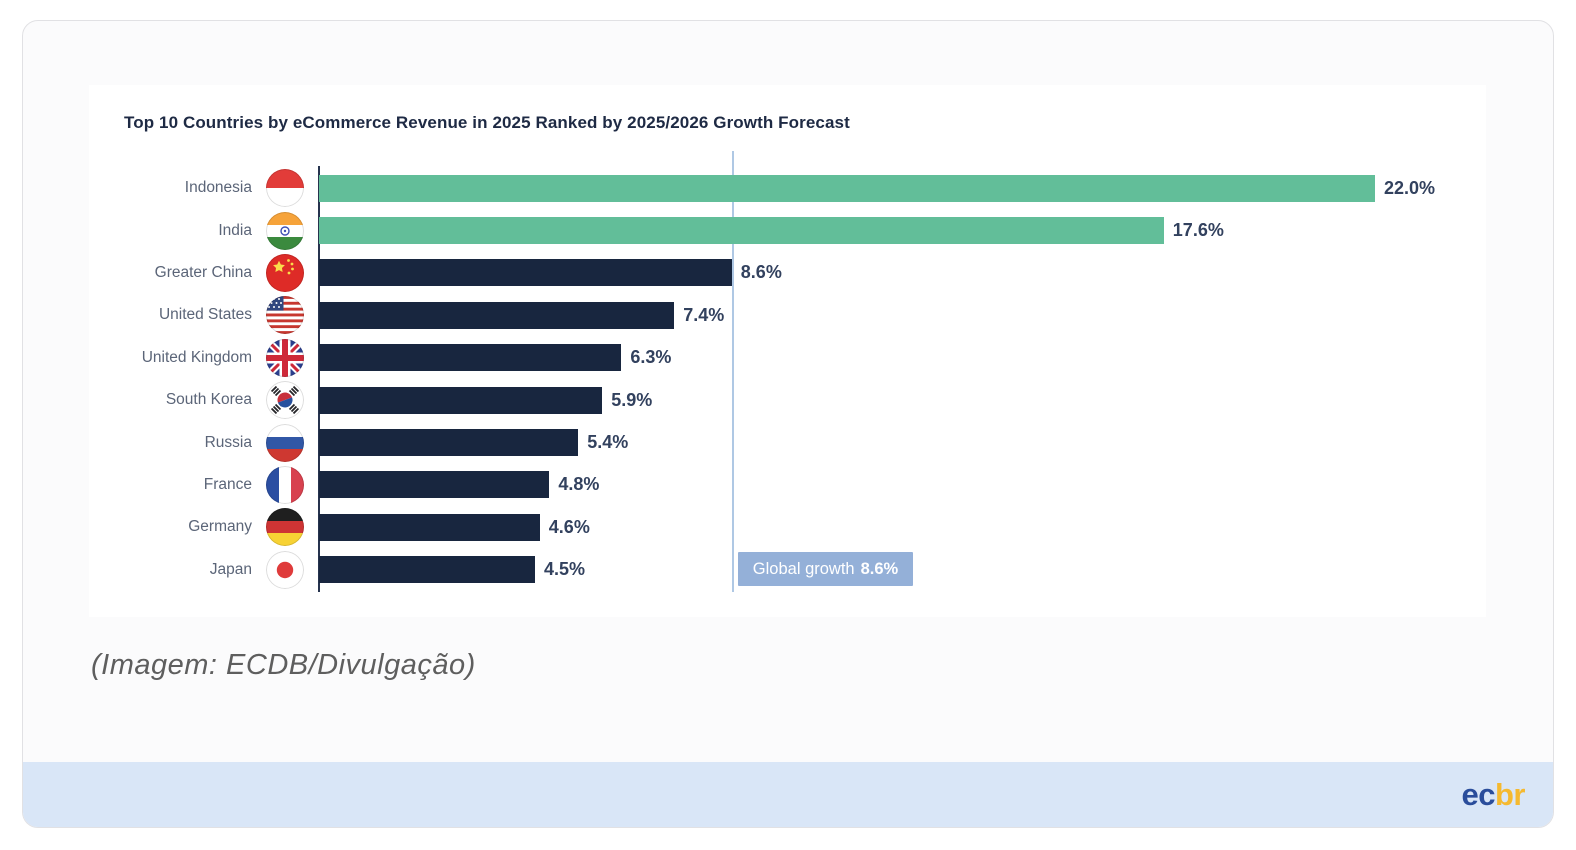 The image size is (1576, 850). I want to click on country-label: United Kingdom, so click(196, 357).